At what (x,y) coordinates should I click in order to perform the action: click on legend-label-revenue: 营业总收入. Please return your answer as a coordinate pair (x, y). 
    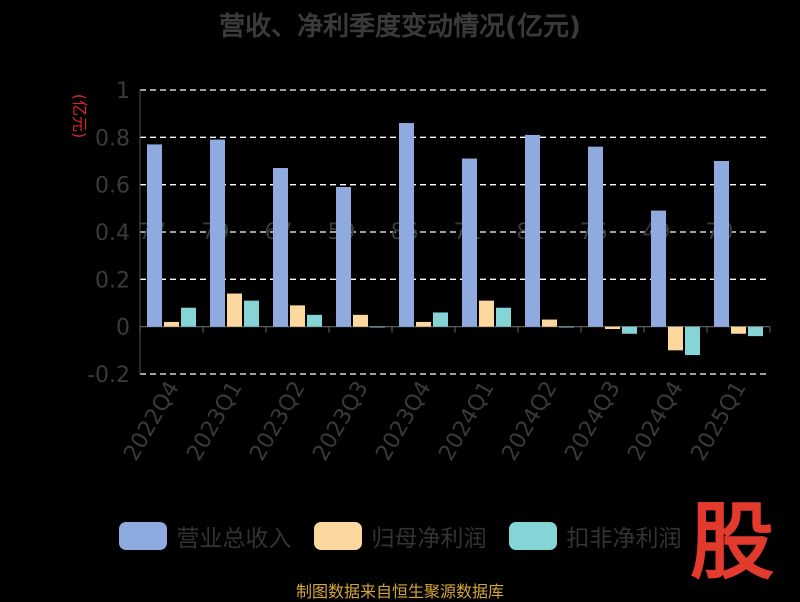
    Looking at the image, I should click on (234, 539).